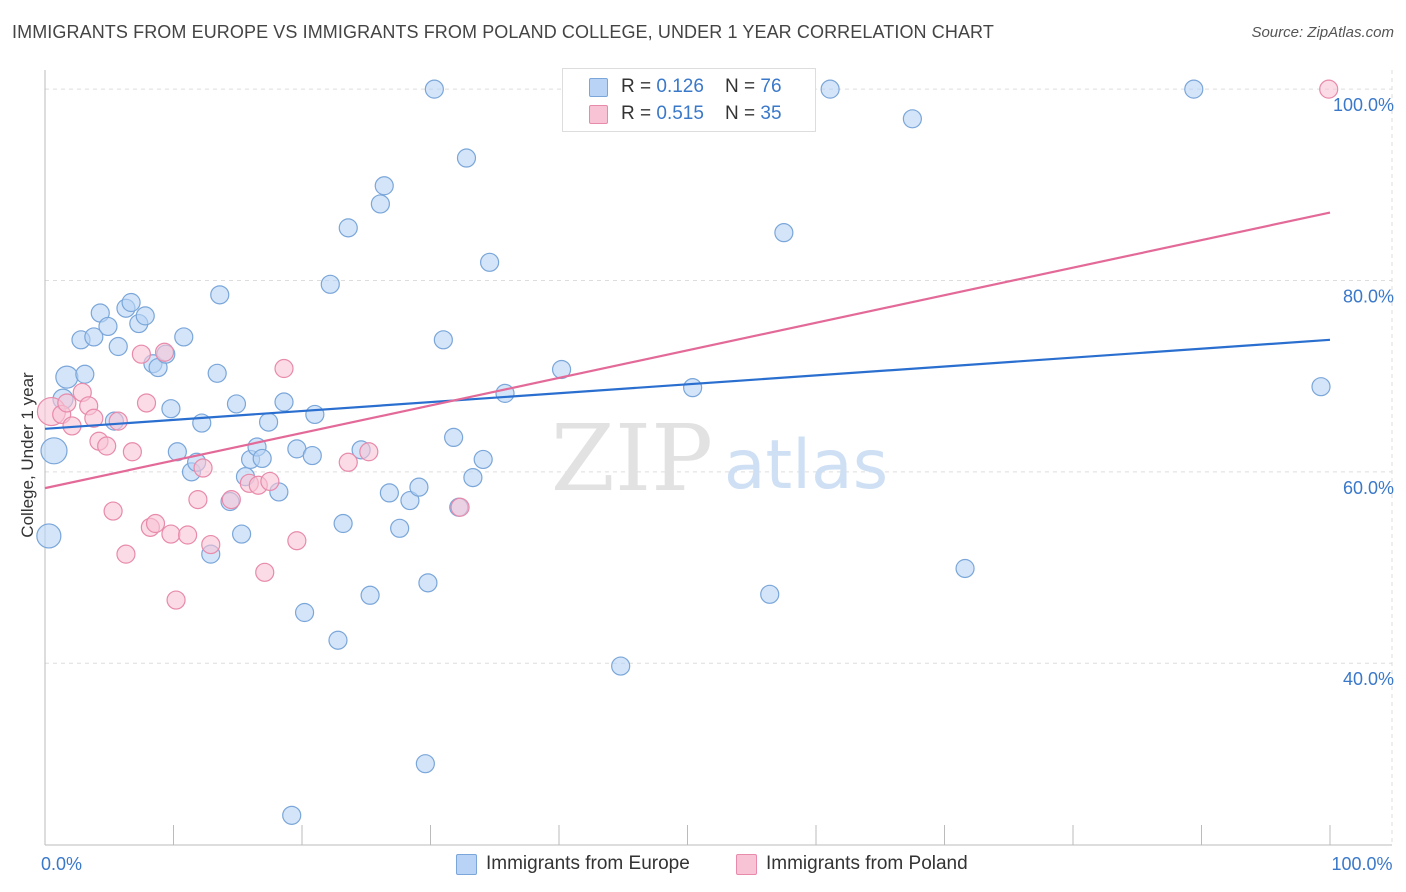 This screenshot has width=1406, height=892. Describe the element at coordinates (867, 863) in the screenshot. I see `bottom-label-poland: Immigrants from Poland` at that location.